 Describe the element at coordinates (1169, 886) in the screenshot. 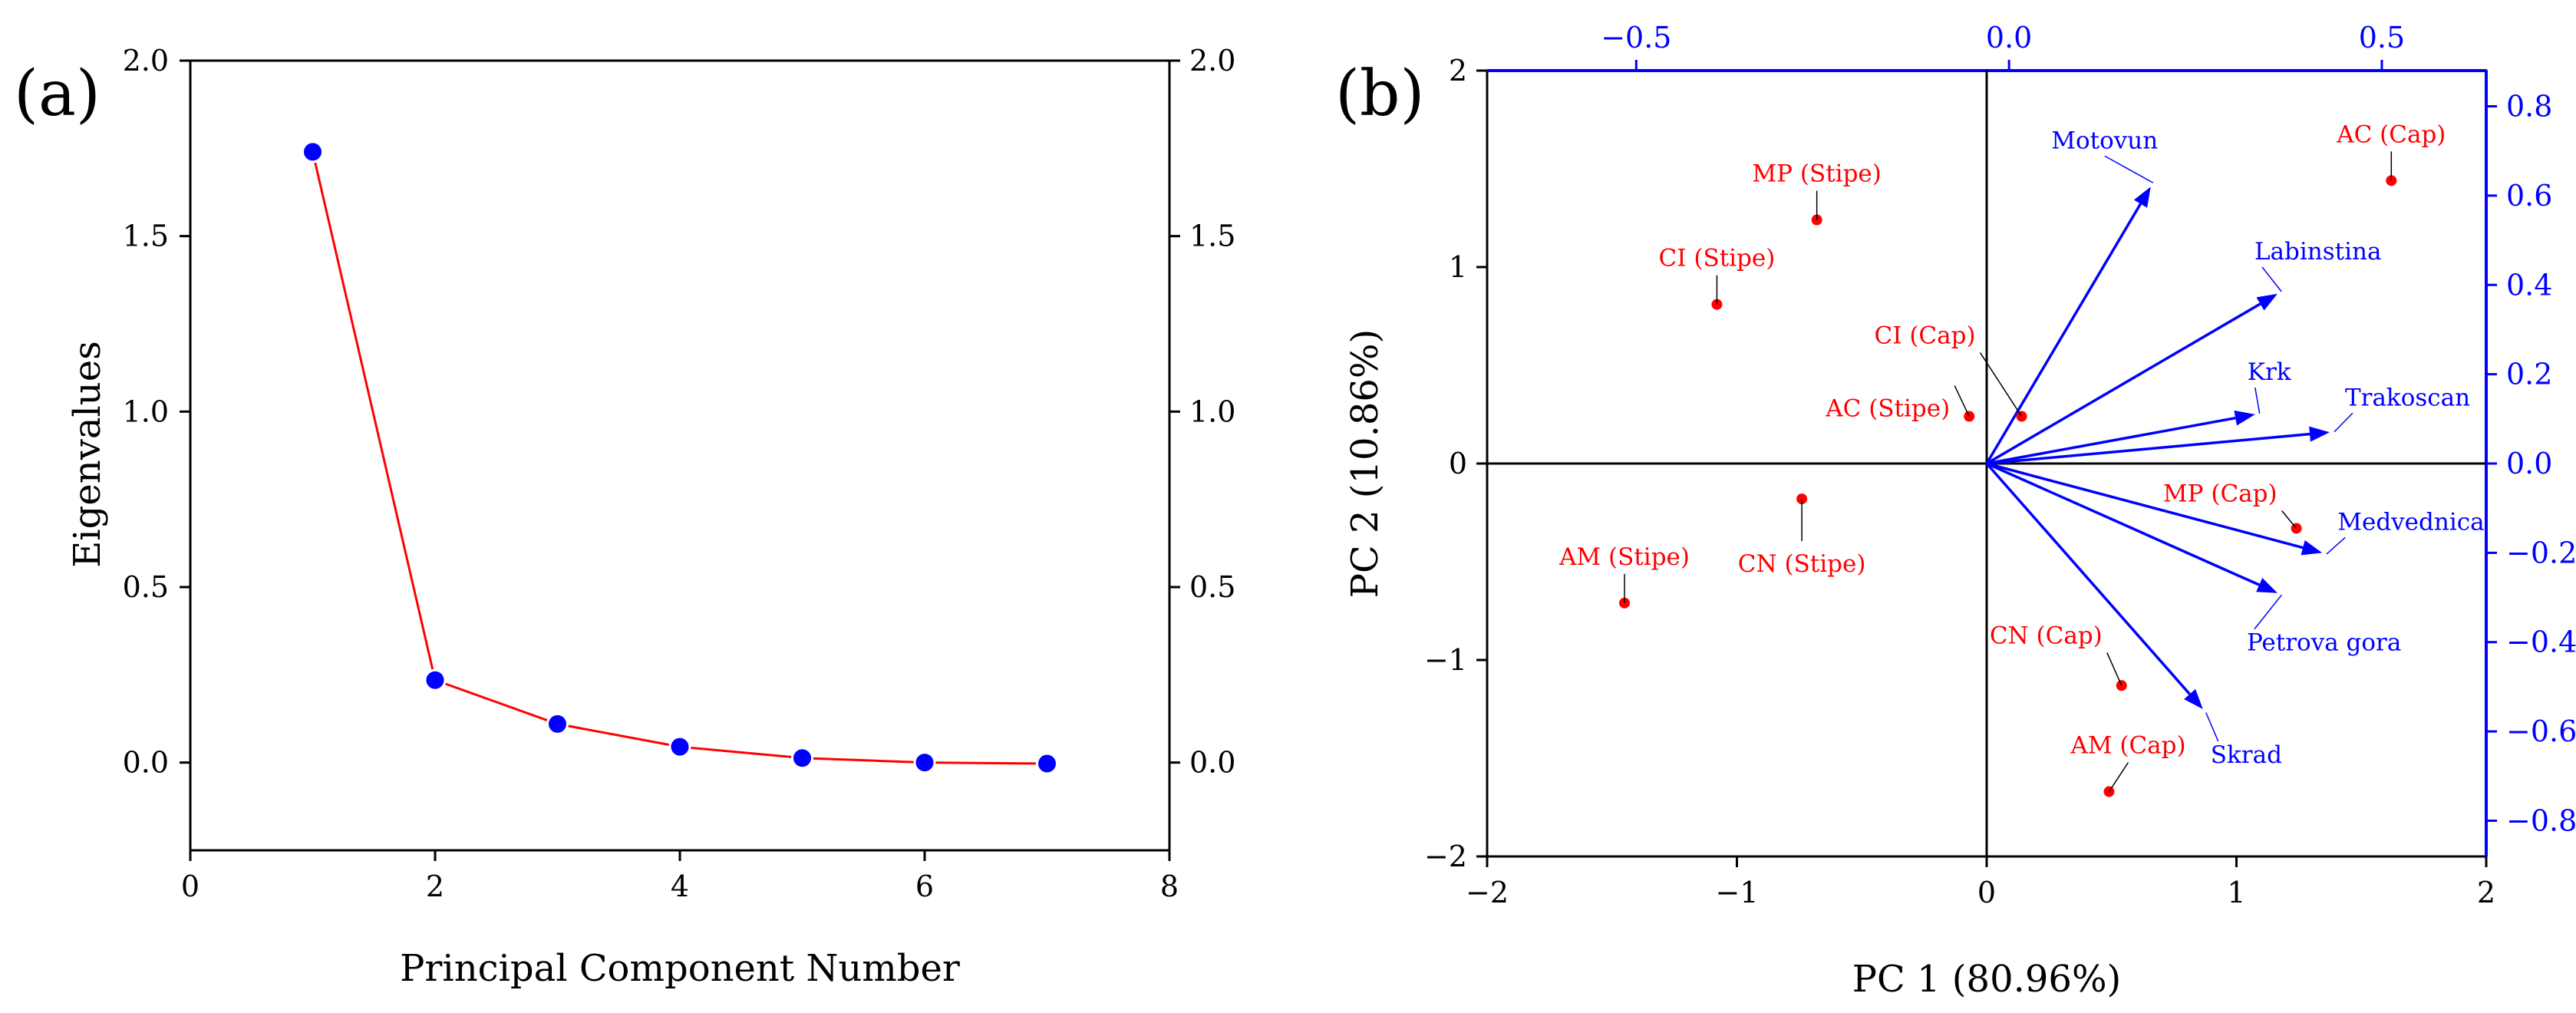

I see `x-tick-label-a: 8` at that location.